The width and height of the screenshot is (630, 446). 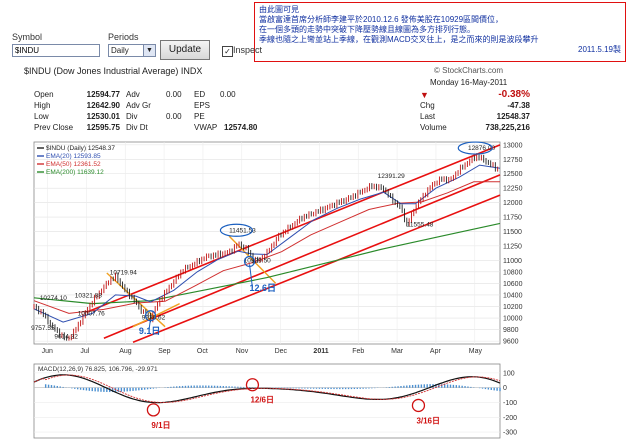 What do you see at coordinates (367, 29) in the screenshot?
I see `annotation-line-2: 在一個多頭的走勢中突破下降壓勢線且線圖為多方排列行態。` at bounding box center [367, 29].